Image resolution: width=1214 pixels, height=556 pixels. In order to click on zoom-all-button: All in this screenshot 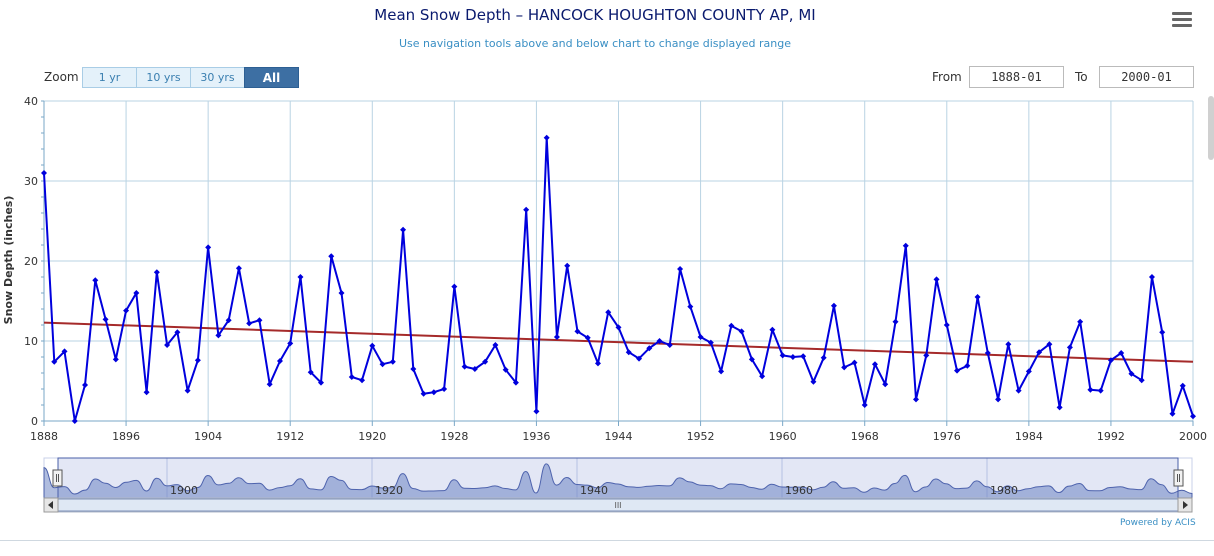, I will do `click(271, 77)`.